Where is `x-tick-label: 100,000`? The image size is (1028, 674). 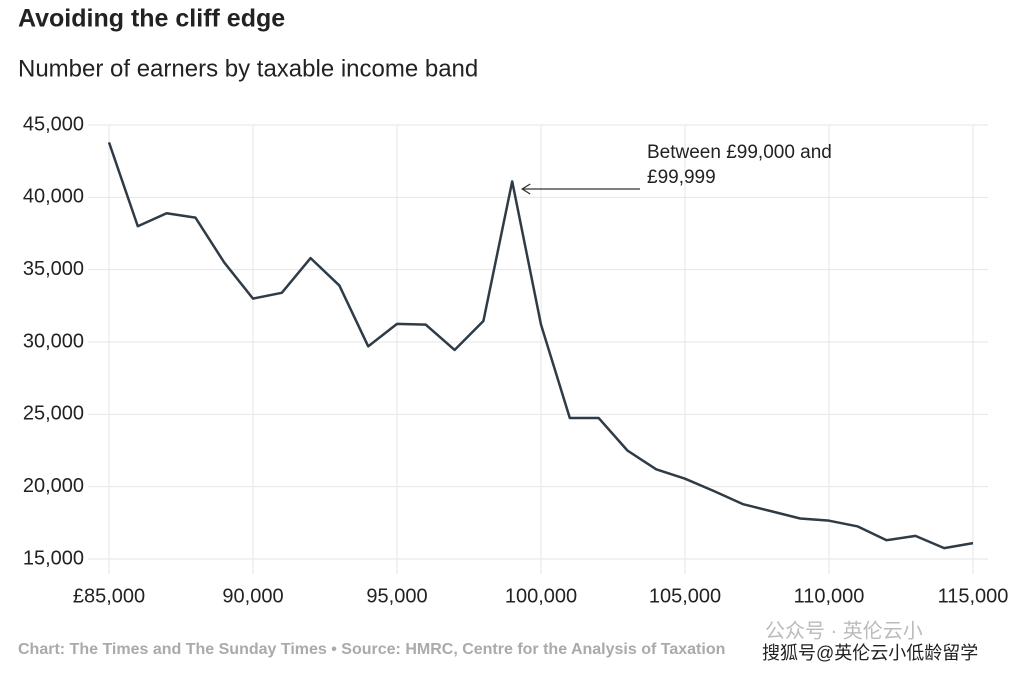 x-tick-label: 100,000 is located at coordinates (541, 596).